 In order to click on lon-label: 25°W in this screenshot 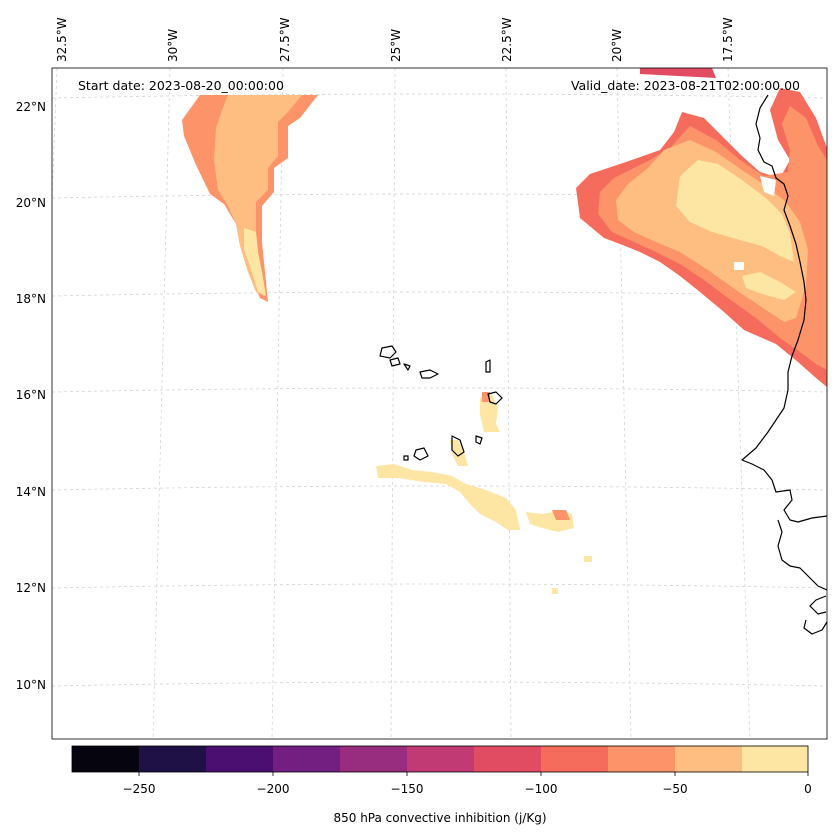, I will do `click(396, 45)`.